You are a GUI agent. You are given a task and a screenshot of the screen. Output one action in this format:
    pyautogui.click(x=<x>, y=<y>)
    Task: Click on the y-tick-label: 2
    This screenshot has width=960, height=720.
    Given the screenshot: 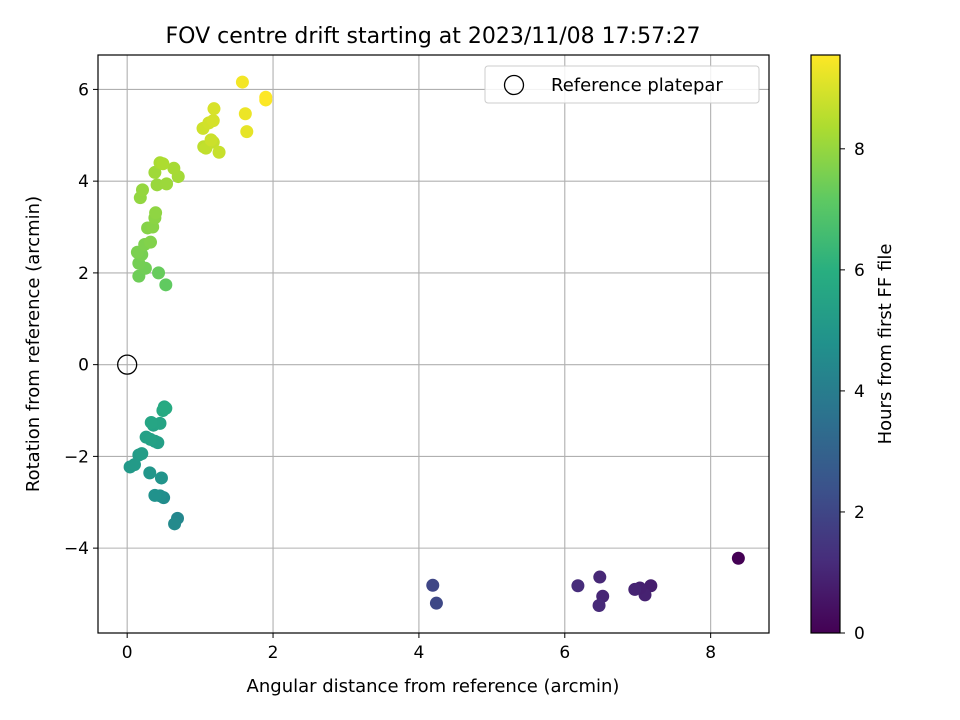 What is the action you would take?
    pyautogui.click(x=83, y=274)
    